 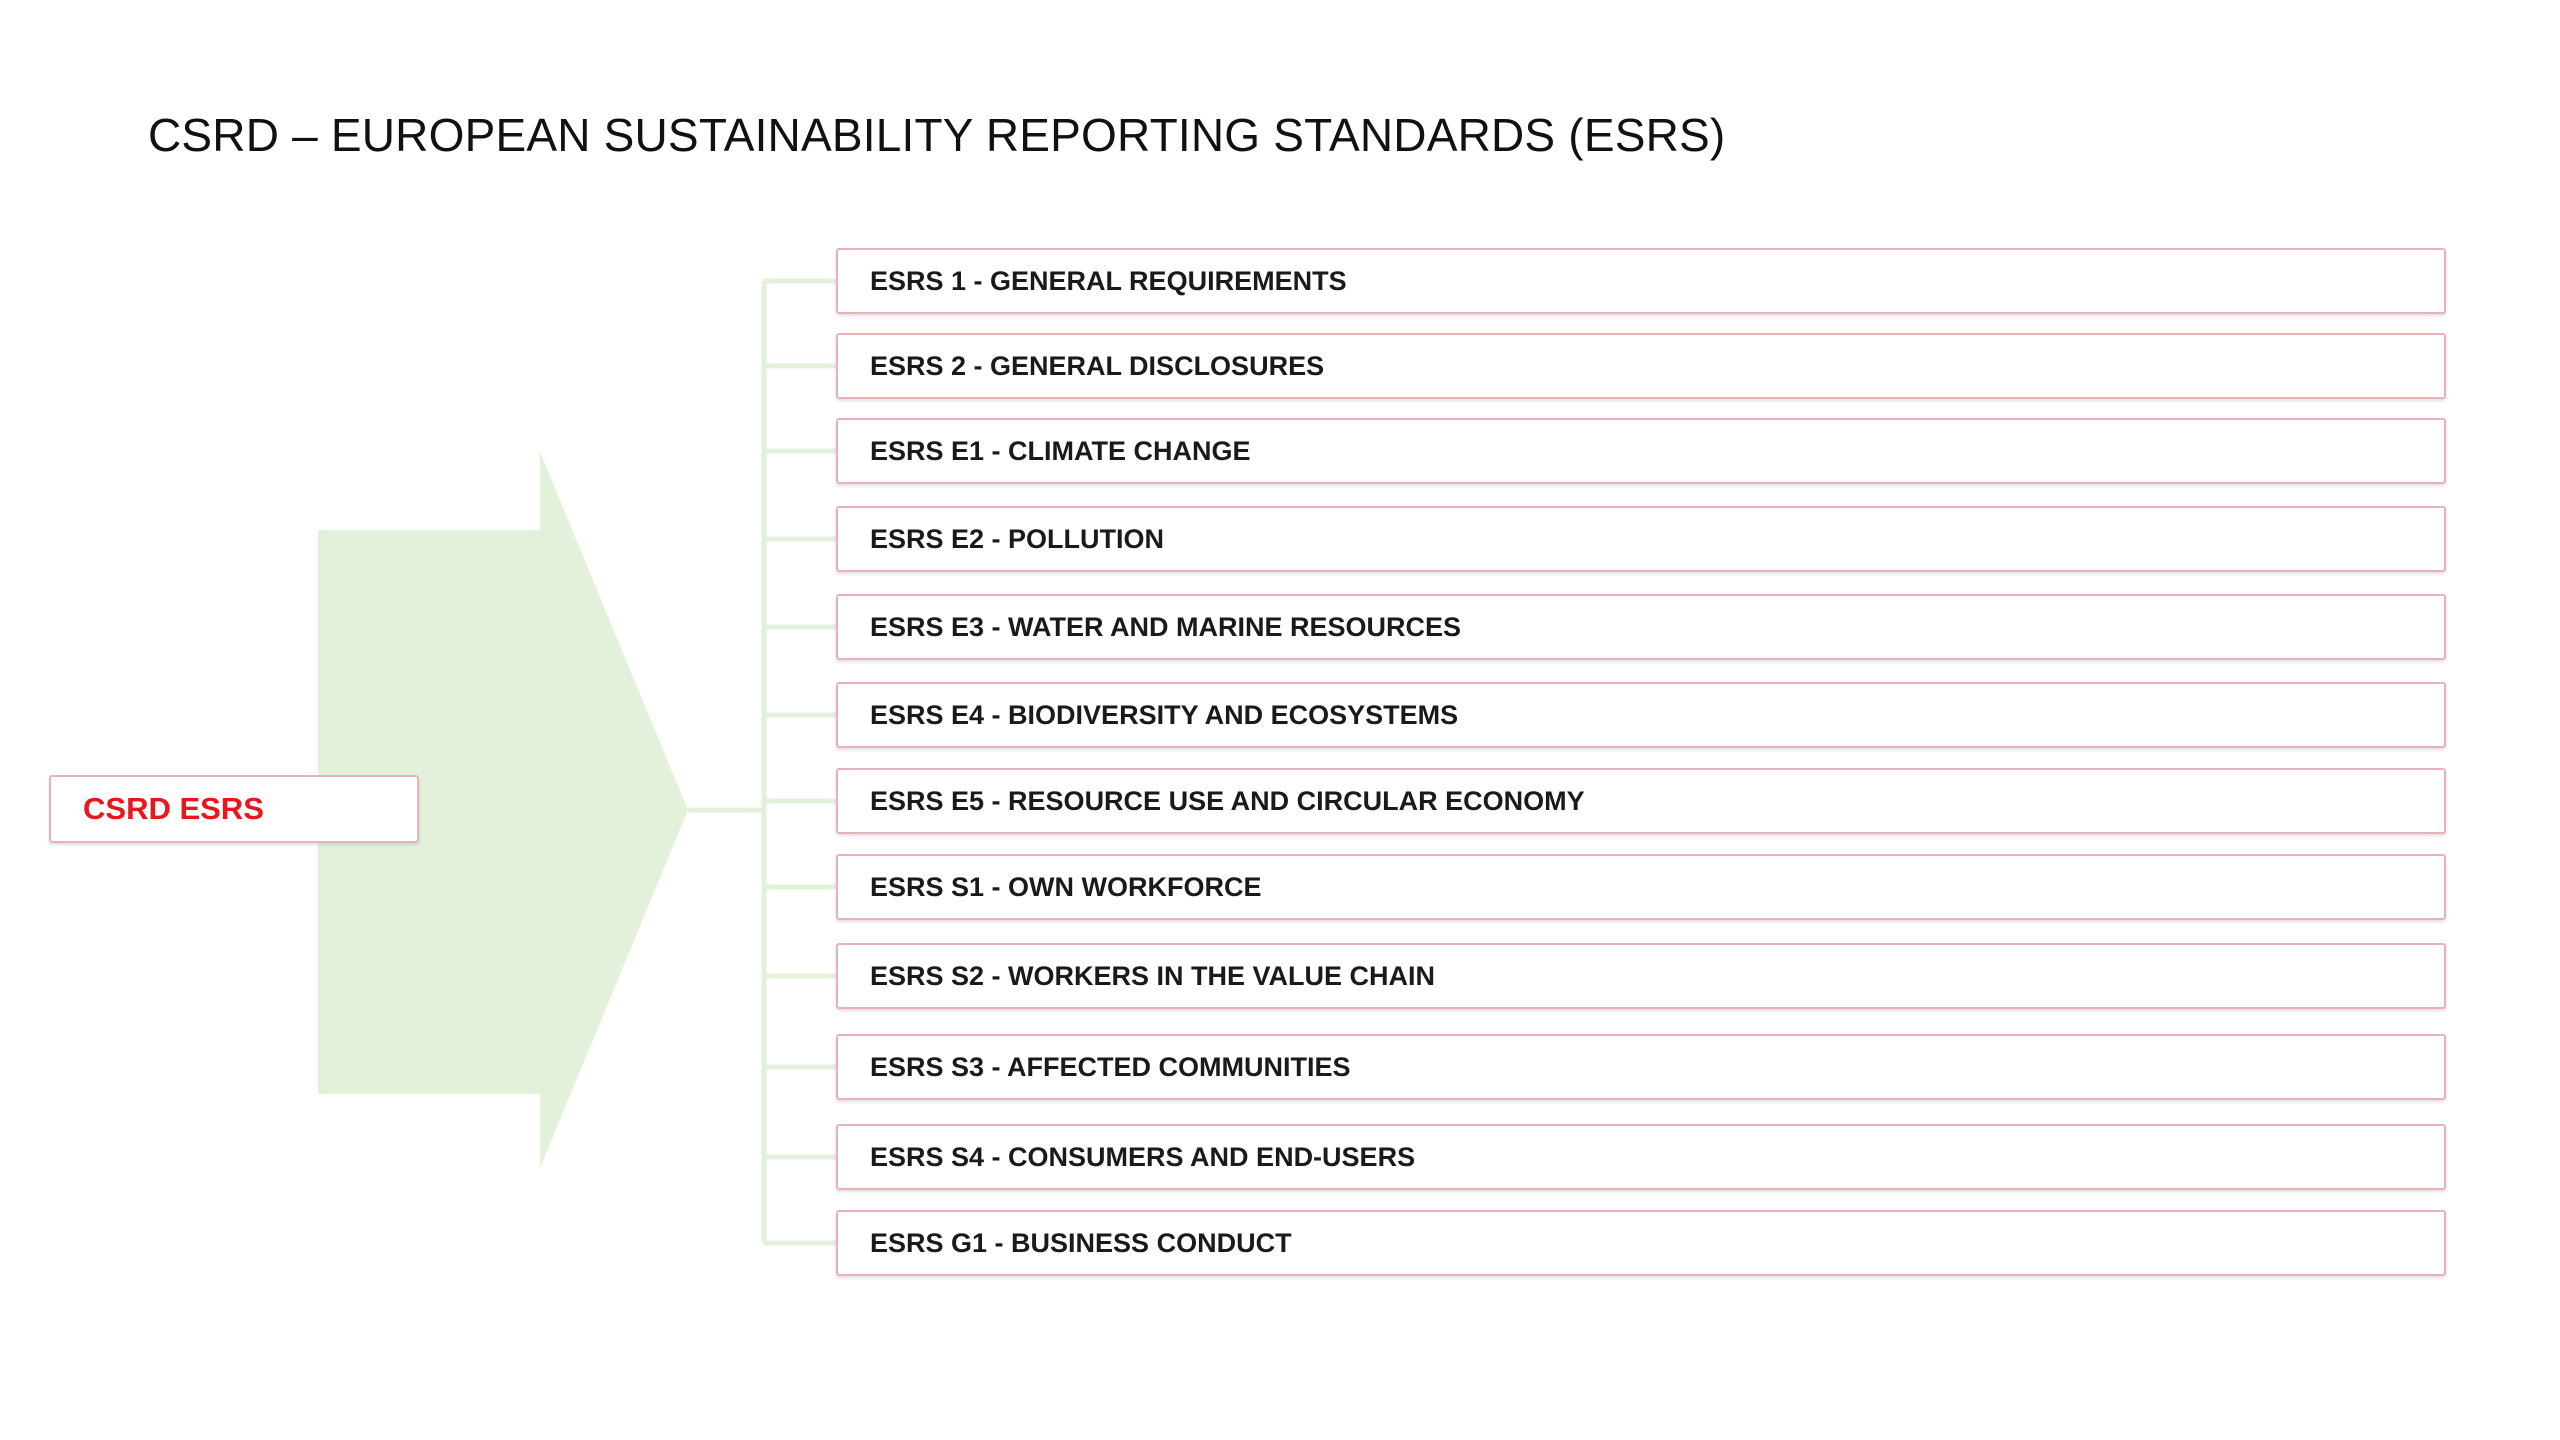 I want to click on standard-box: ESRS 1 - GENERAL REQUIREMENTS, so click(x=1641, y=281).